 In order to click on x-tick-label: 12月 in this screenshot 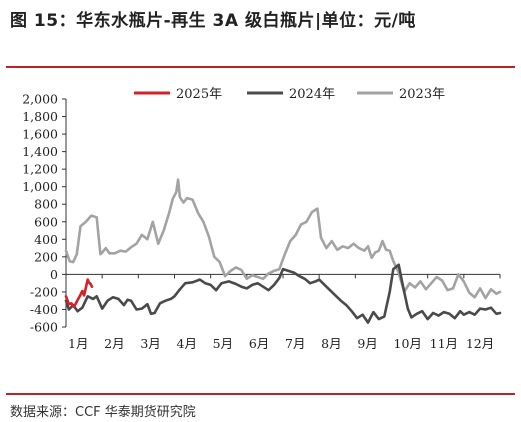, I will do `click(480, 343)`.